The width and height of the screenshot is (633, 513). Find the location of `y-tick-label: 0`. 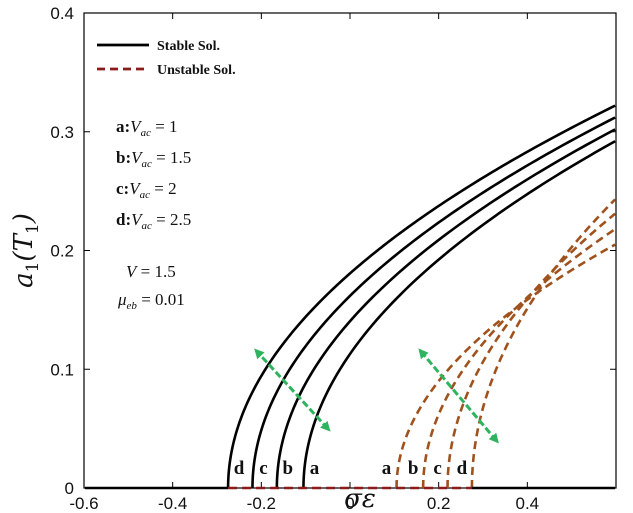

y-tick-label: 0 is located at coordinates (69, 488).